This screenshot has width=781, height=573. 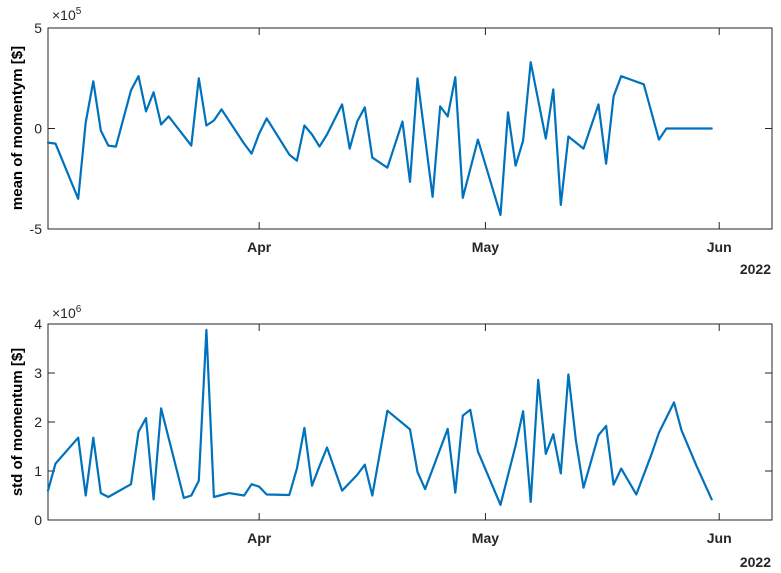 What do you see at coordinates (38, 422) in the screenshot?
I see `std-y-tick-label: 2` at bounding box center [38, 422].